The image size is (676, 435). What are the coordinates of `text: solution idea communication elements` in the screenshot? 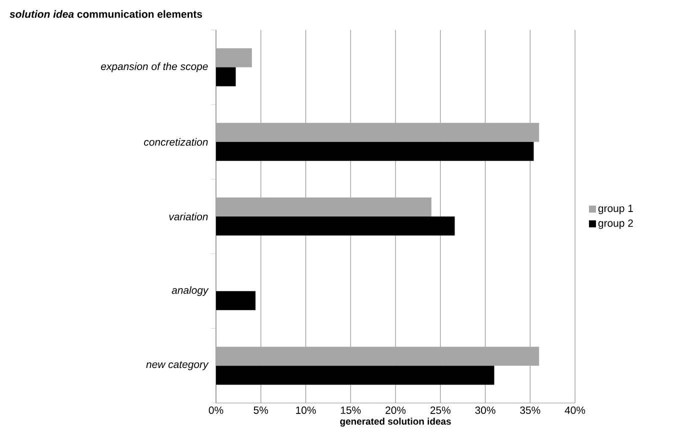 It's located at (106, 14).